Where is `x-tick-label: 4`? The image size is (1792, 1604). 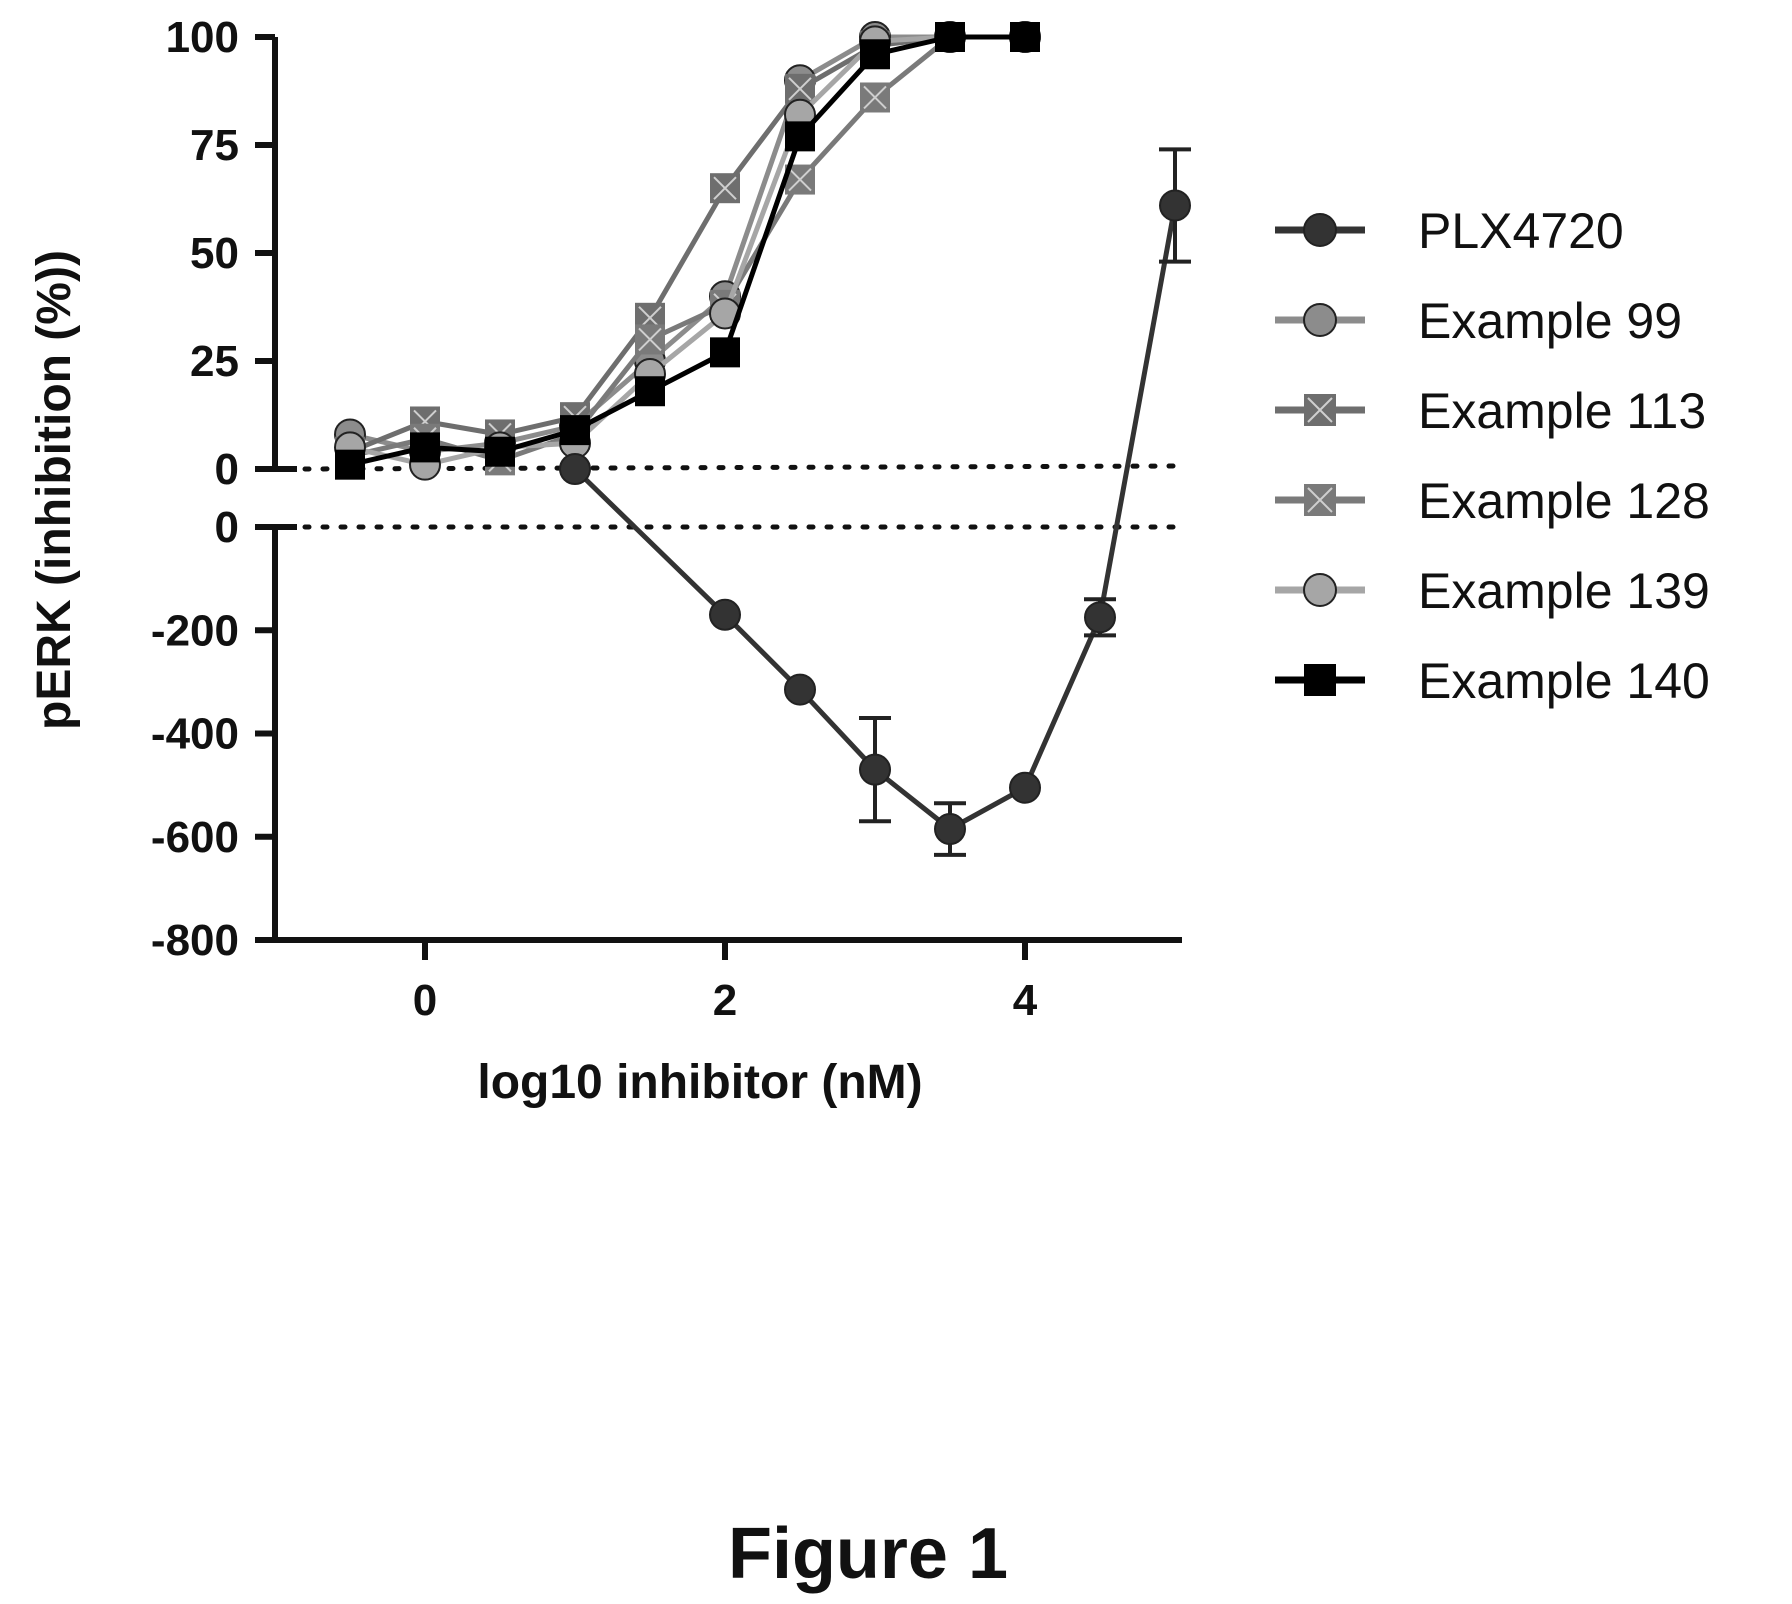
x-tick-label: 4 is located at coordinates (1025, 1000).